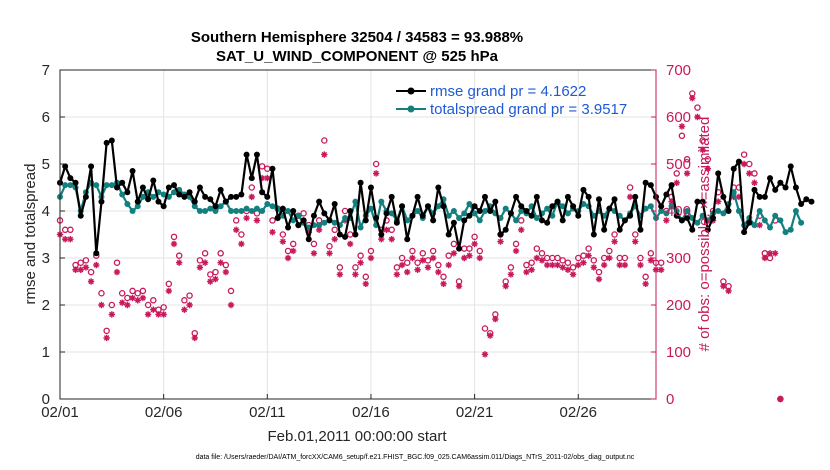 Image resolution: width=830 pixels, height=470 pixels. I want to click on y-right-tick-label: 200, so click(678, 305).